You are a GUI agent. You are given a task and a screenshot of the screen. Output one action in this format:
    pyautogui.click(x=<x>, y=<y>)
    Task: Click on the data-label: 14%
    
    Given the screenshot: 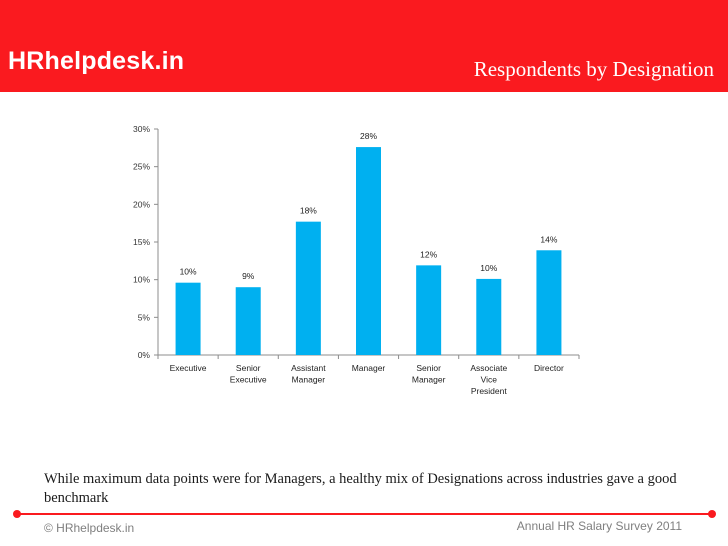 What is the action you would take?
    pyautogui.click(x=548, y=239)
    